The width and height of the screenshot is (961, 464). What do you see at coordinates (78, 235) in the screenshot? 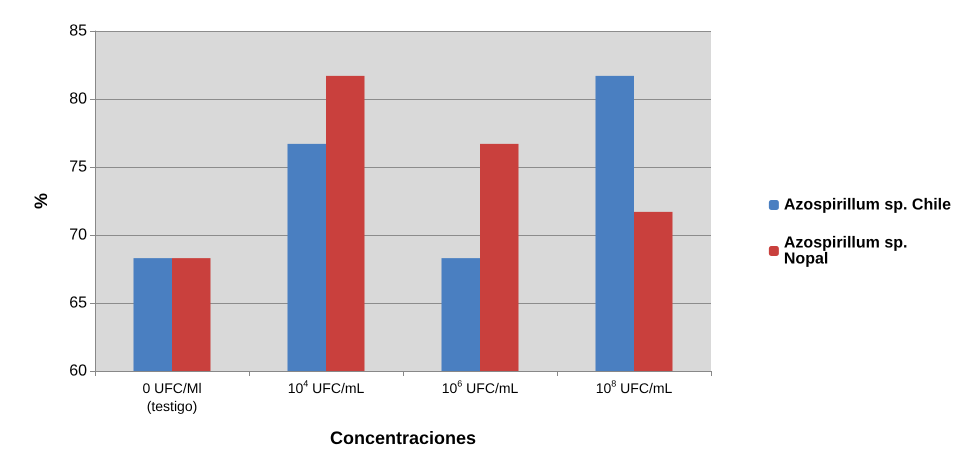
I see `y-tick-label: 70` at bounding box center [78, 235].